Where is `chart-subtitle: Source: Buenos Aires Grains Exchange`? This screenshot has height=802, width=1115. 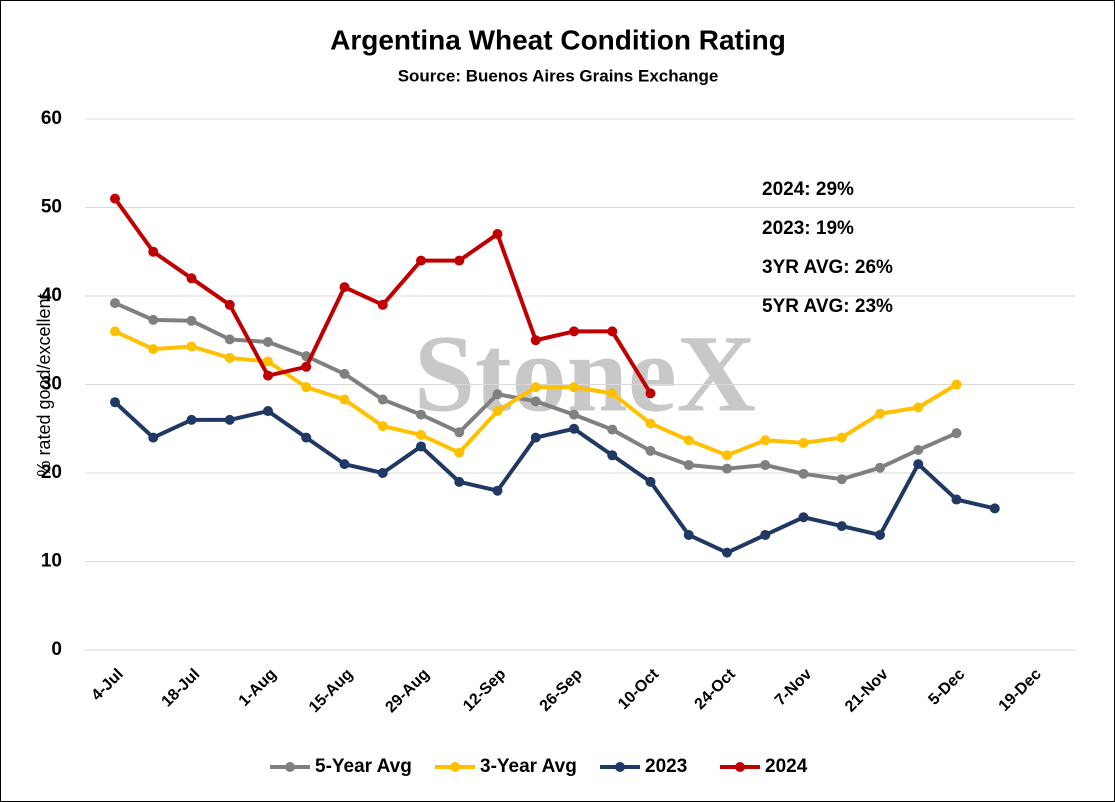
chart-subtitle: Source: Buenos Aires Grains Exchange is located at coordinates (558, 75).